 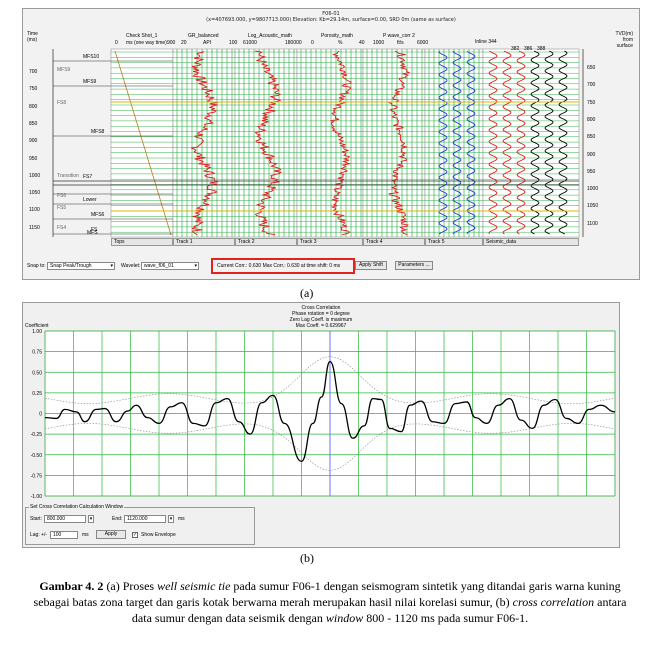 I want to click on cc-ylabel: Coefficient, so click(x=37, y=326).